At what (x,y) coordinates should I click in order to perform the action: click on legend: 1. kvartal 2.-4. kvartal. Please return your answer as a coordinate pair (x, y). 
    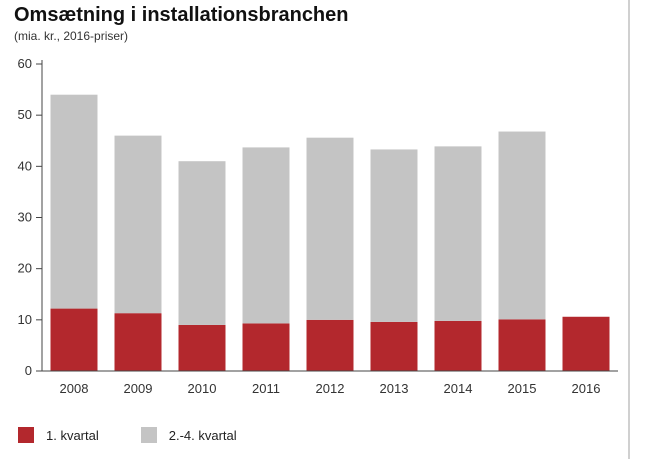
    Looking at the image, I should click on (148, 435).